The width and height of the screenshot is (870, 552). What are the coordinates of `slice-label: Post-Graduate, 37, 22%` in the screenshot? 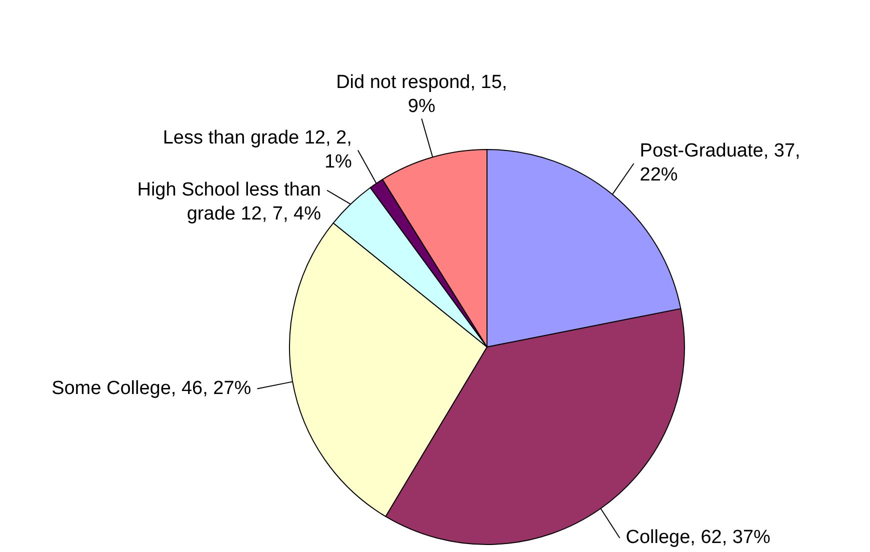 It's located at (720, 163).